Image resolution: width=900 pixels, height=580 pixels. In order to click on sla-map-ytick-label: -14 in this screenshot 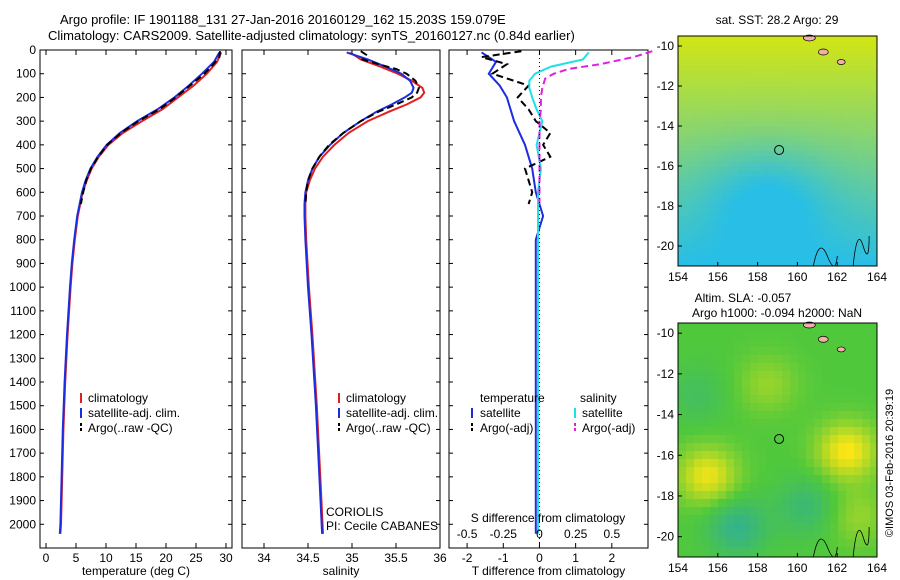, I will do `click(666, 415)`.